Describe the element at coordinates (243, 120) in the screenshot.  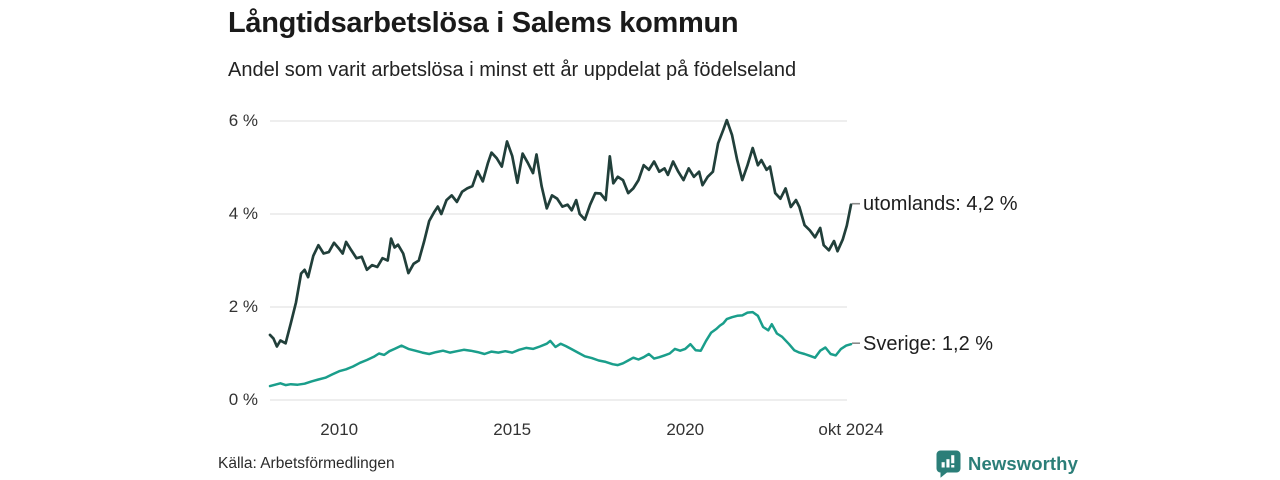
I see `y-tick-label: 6 %` at that location.